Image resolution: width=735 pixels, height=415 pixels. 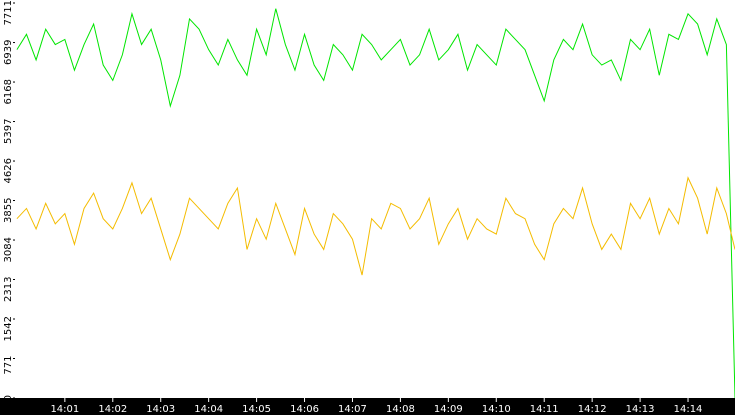 What do you see at coordinates (8, 328) in the screenshot?
I see `y-tick-label: 1542` at bounding box center [8, 328].